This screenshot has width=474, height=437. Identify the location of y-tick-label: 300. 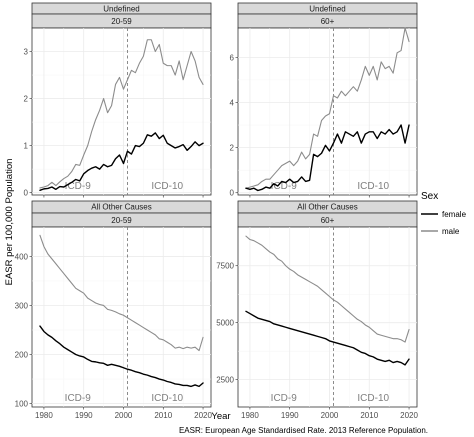
(22, 305).